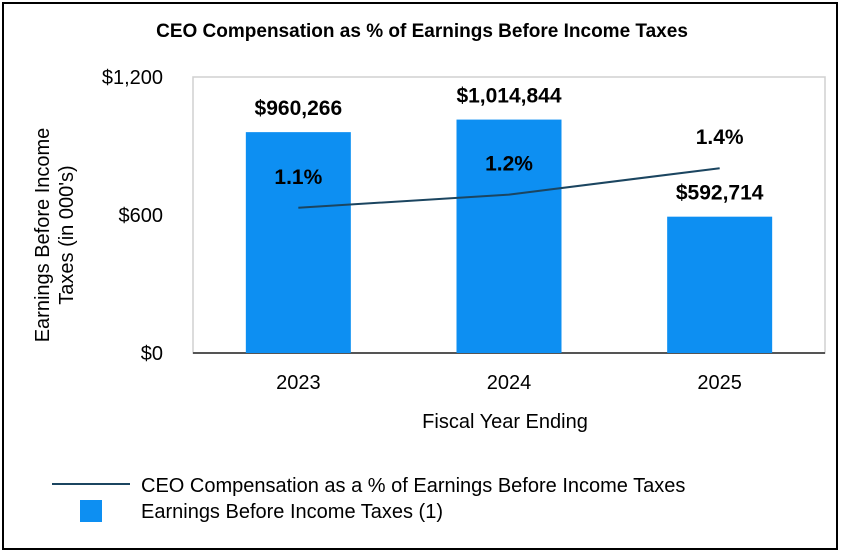  What do you see at coordinates (720, 193) in the screenshot?
I see `bar-data-label: $592,714` at bounding box center [720, 193].